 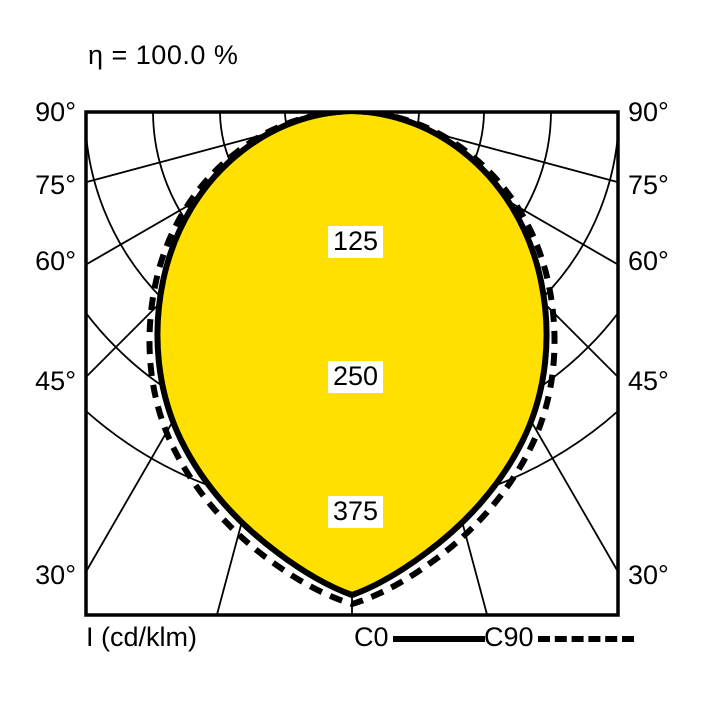 What do you see at coordinates (438, 639) in the screenshot?
I see `legend-line-solid-icon` at bounding box center [438, 639].